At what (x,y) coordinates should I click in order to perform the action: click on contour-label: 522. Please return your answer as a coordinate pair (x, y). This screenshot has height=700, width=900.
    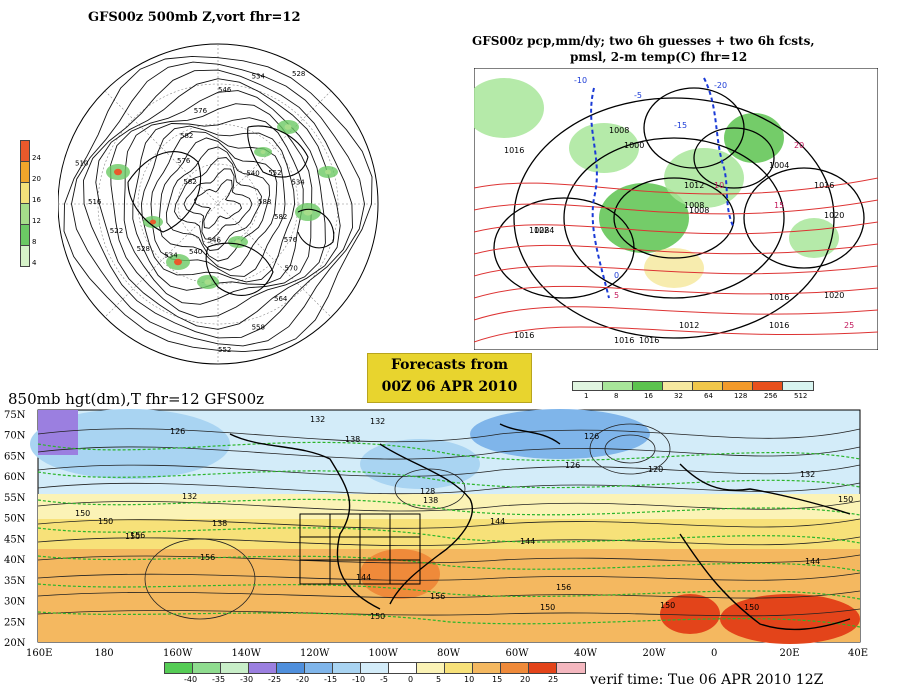
    Looking at the image, I should click on (116, 231).